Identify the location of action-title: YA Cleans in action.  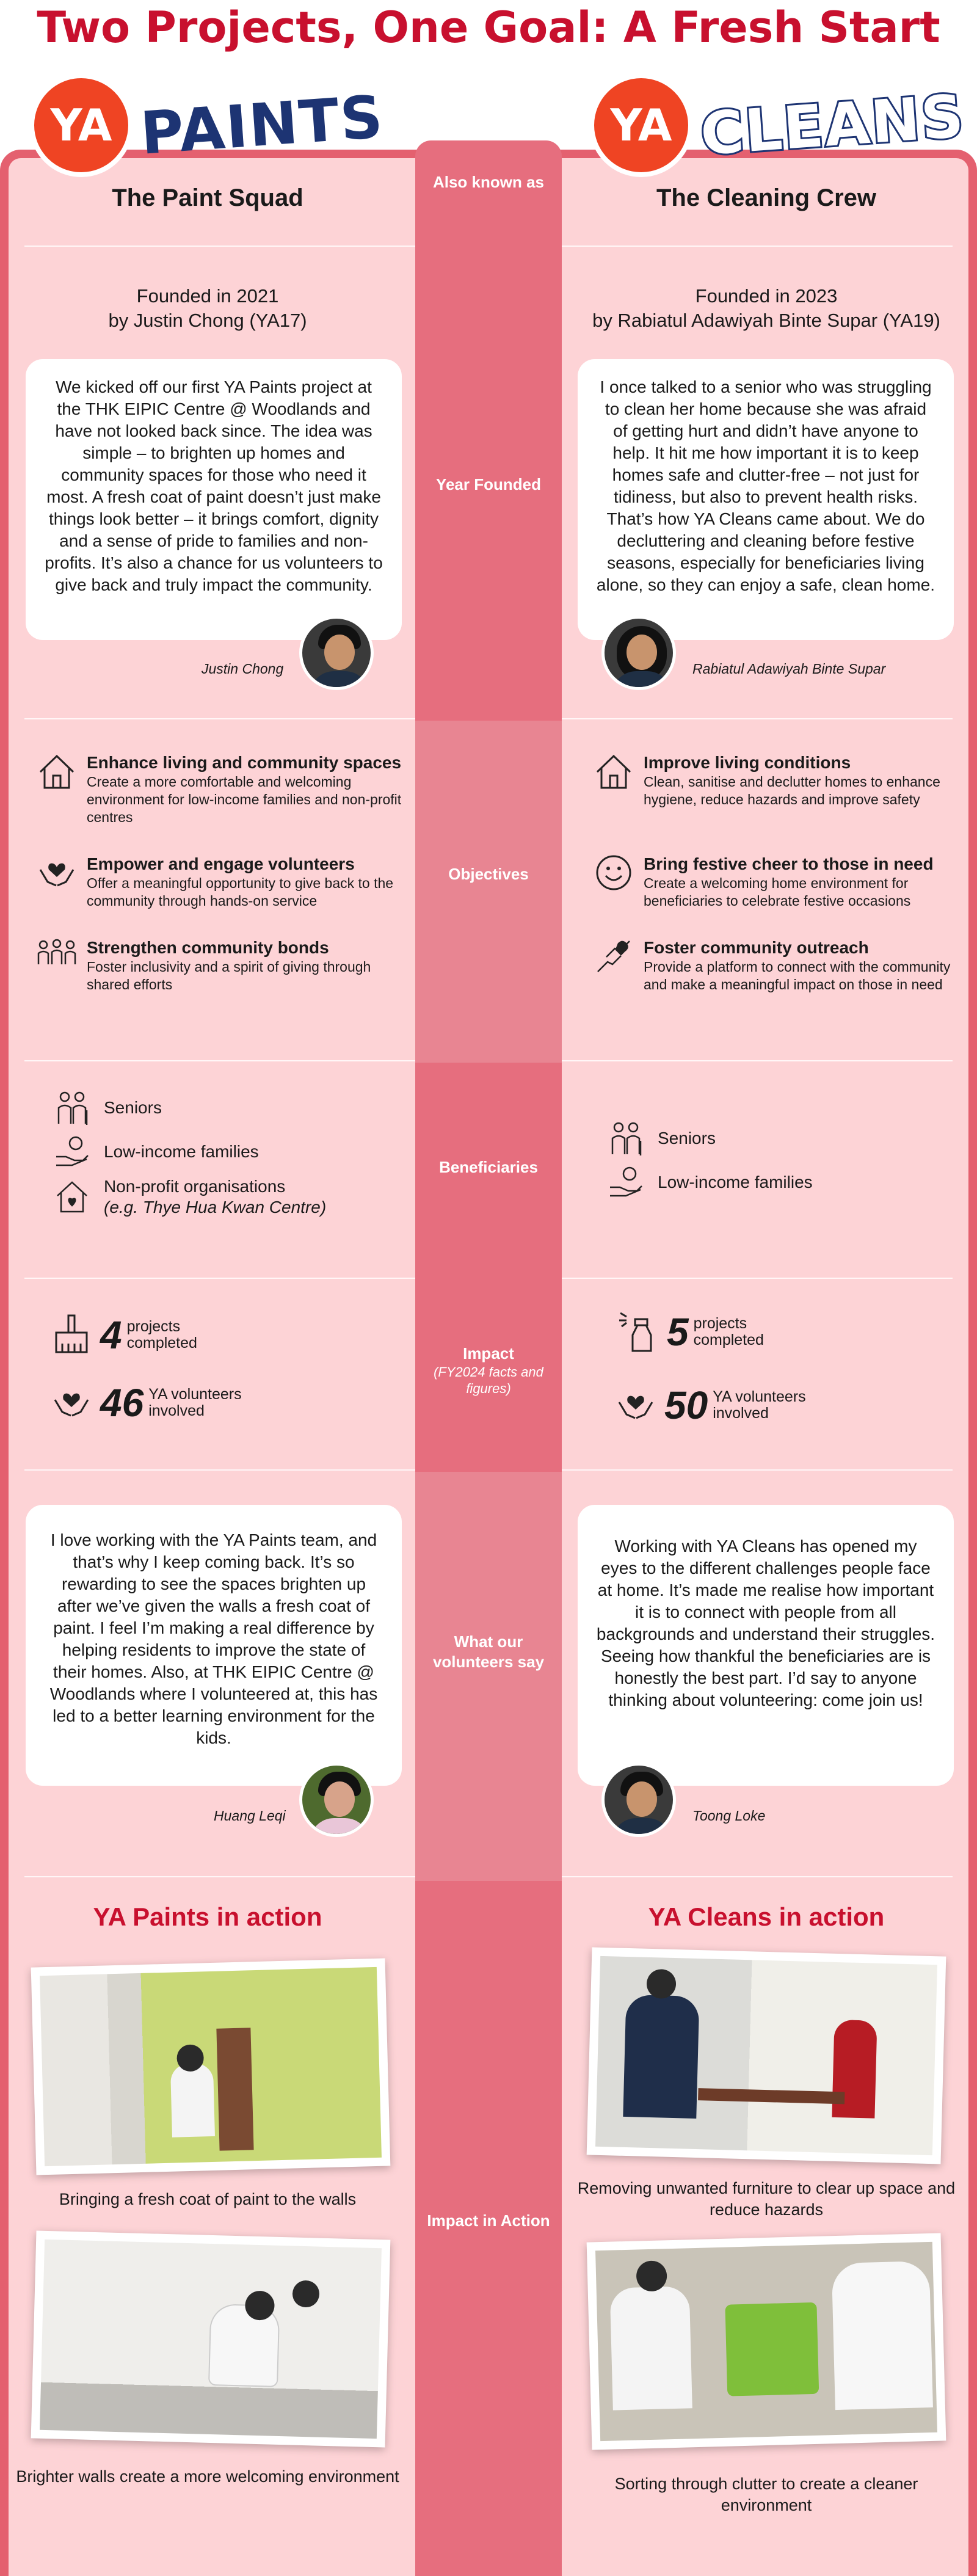
(766, 1917).